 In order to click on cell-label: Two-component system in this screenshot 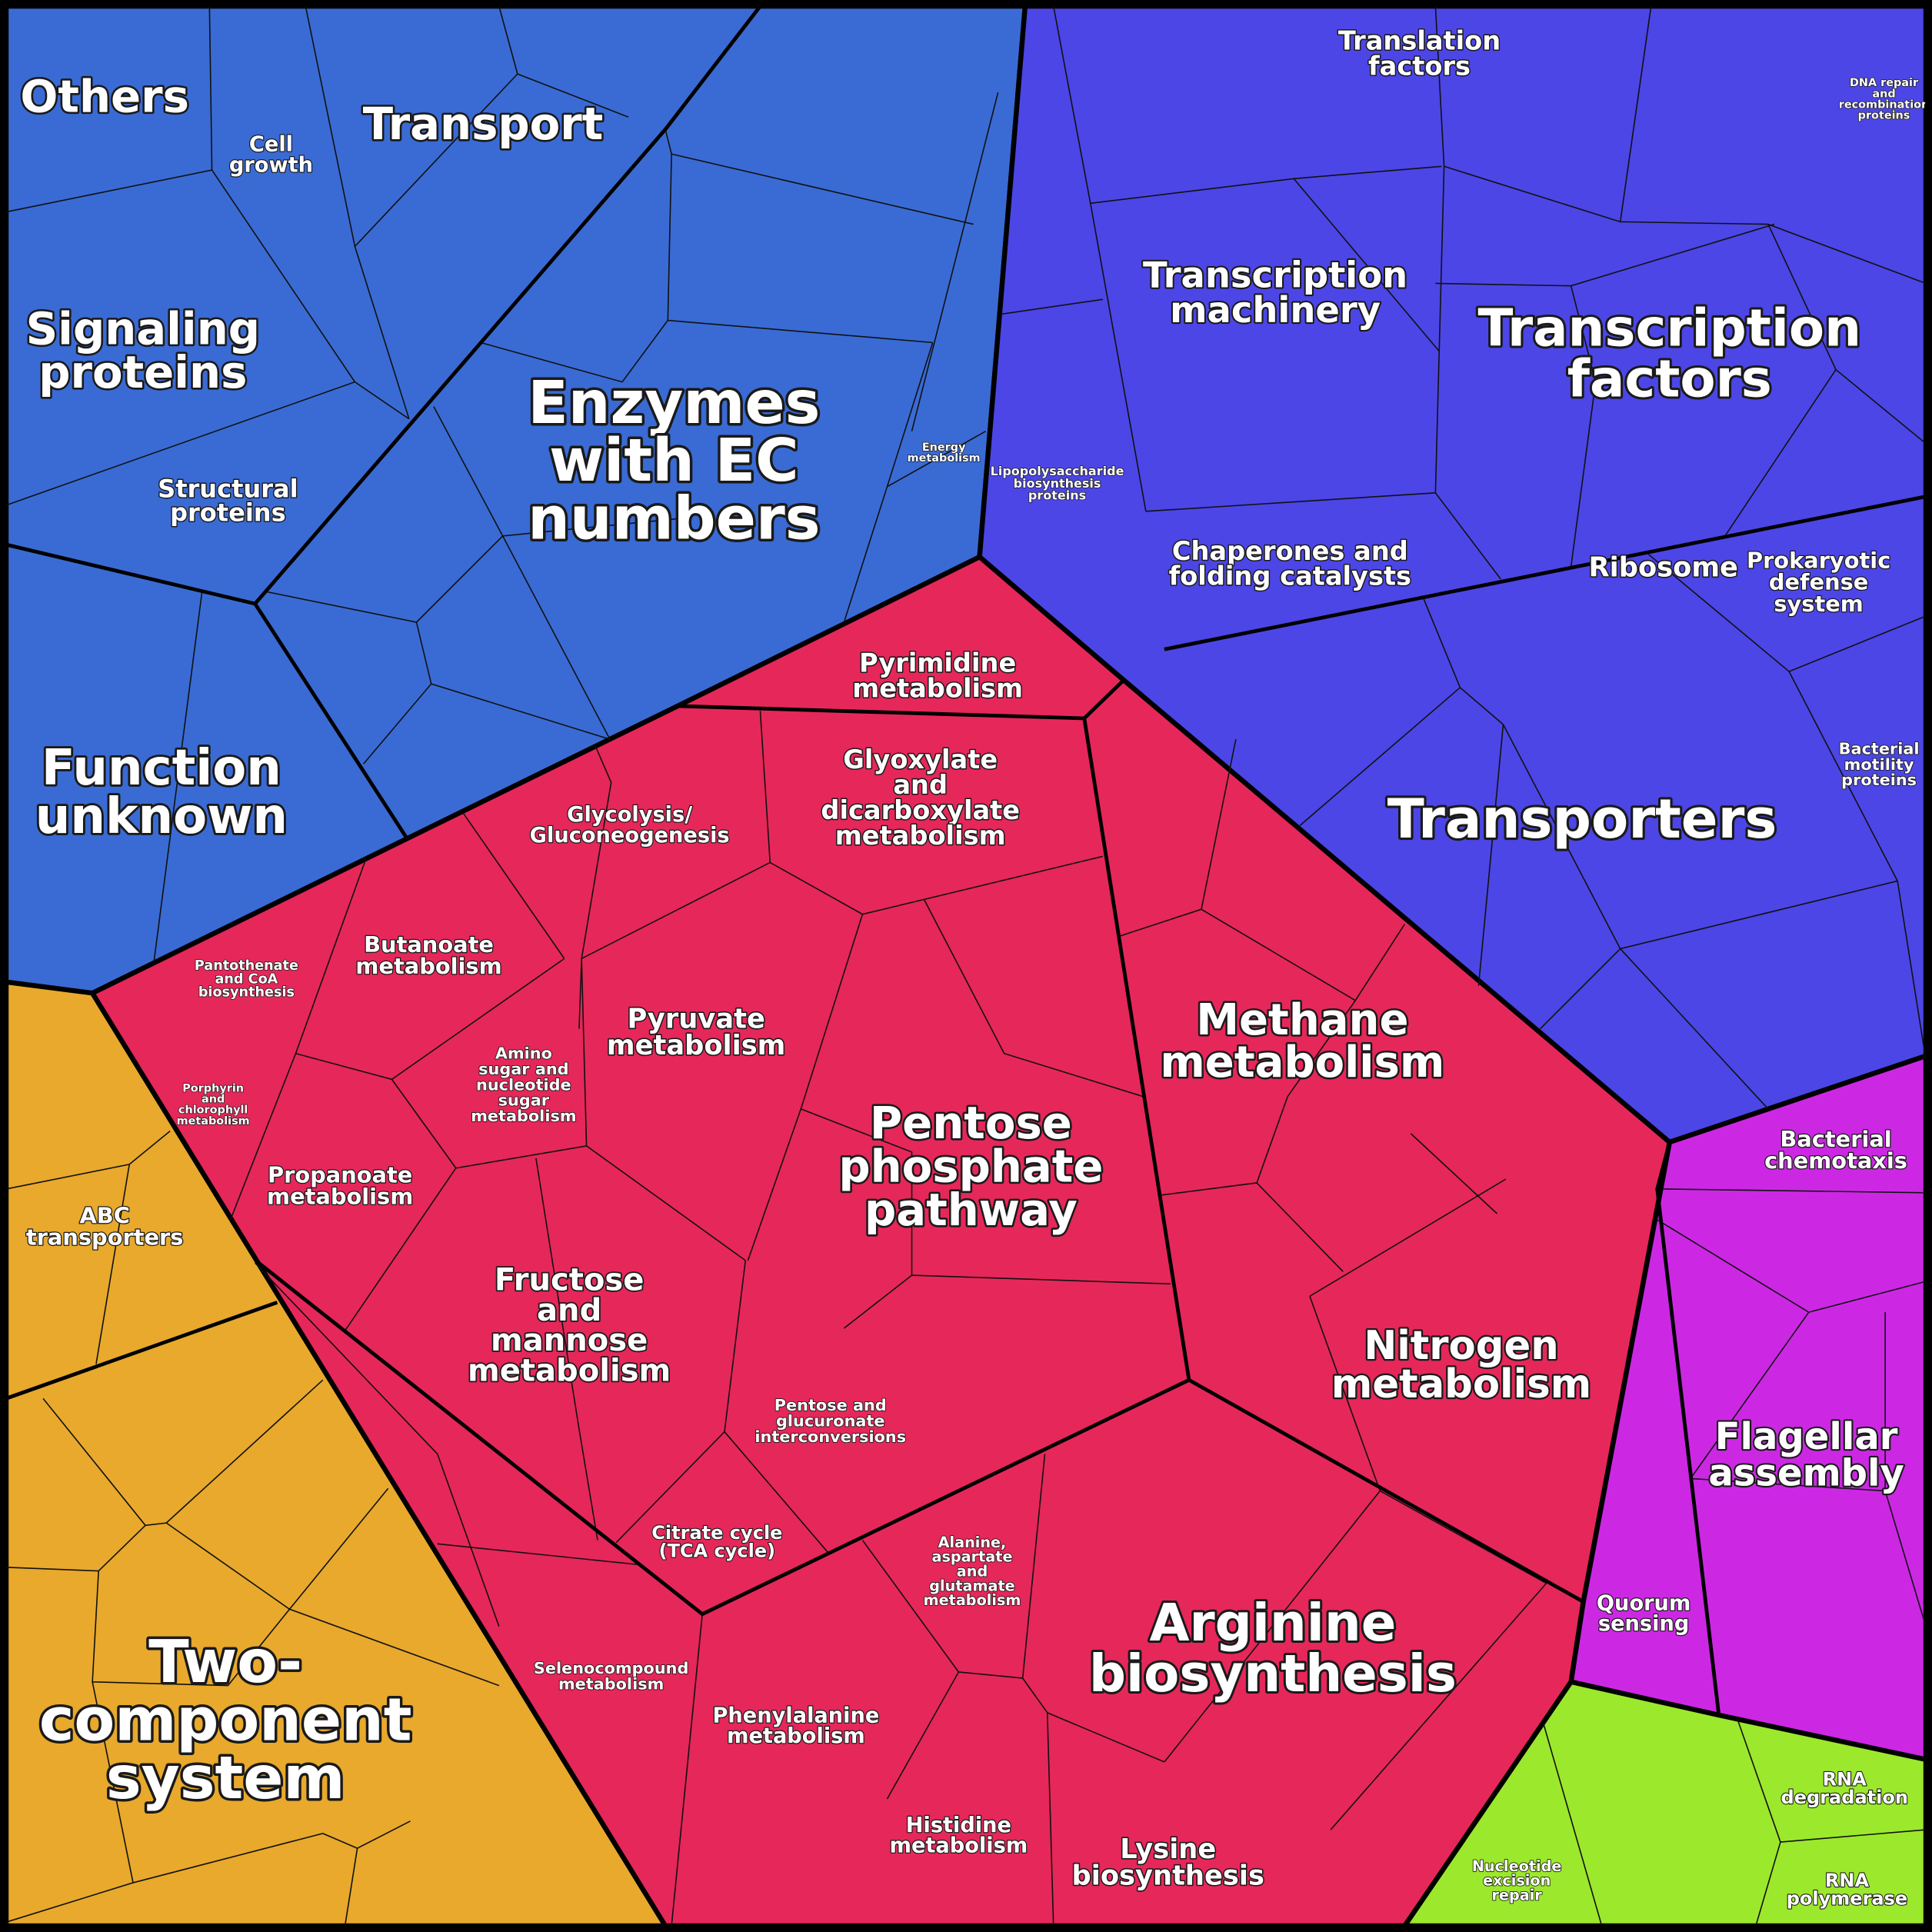, I will do `click(225, 1720)`.